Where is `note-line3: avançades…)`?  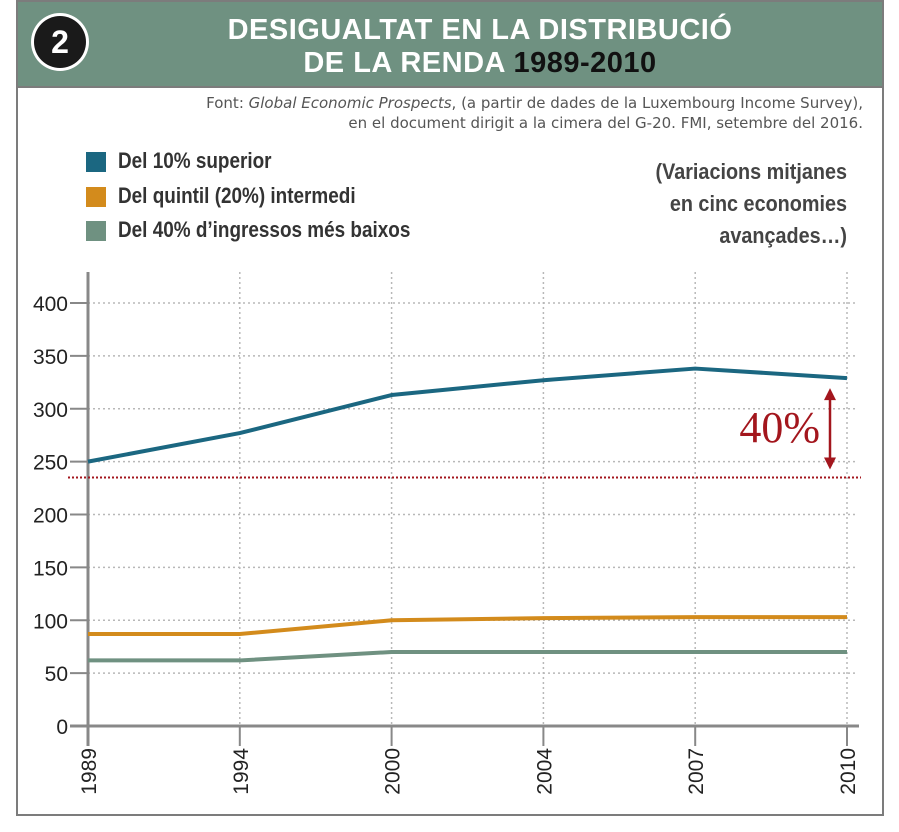 note-line3: avançades…) is located at coordinates (783, 235).